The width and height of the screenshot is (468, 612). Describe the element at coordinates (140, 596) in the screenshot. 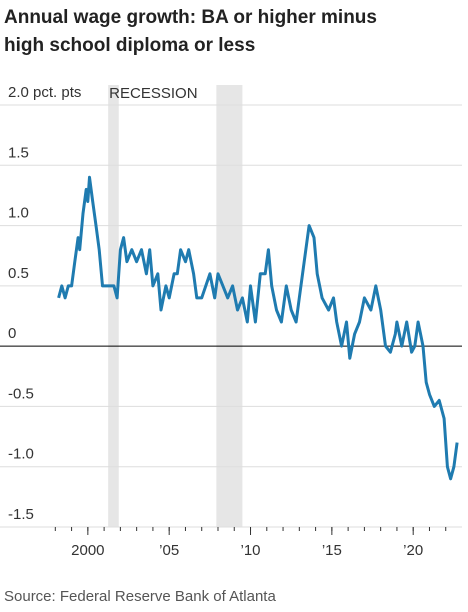

I see `source: Source: Federal Reserve Bank of Atlanta` at that location.